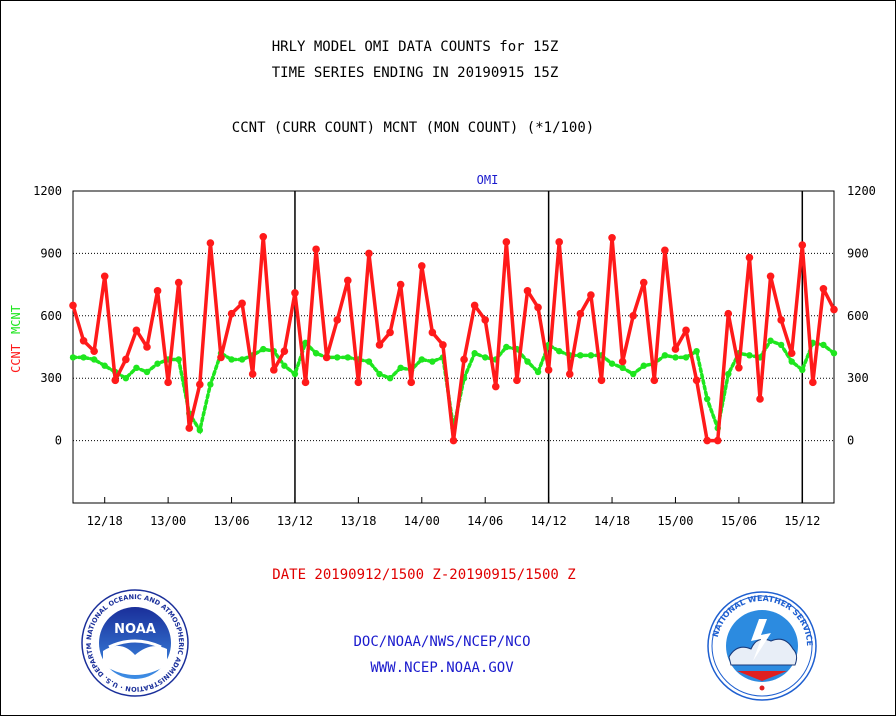 This screenshot has width=896, height=716. I want to click on x-tick-label: 15/00, so click(675, 521).